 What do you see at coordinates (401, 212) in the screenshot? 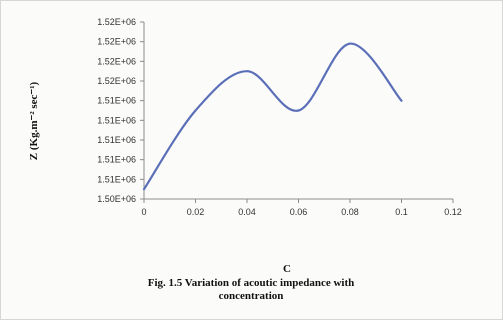
I see `x-tick-label: 0.1` at bounding box center [401, 212].